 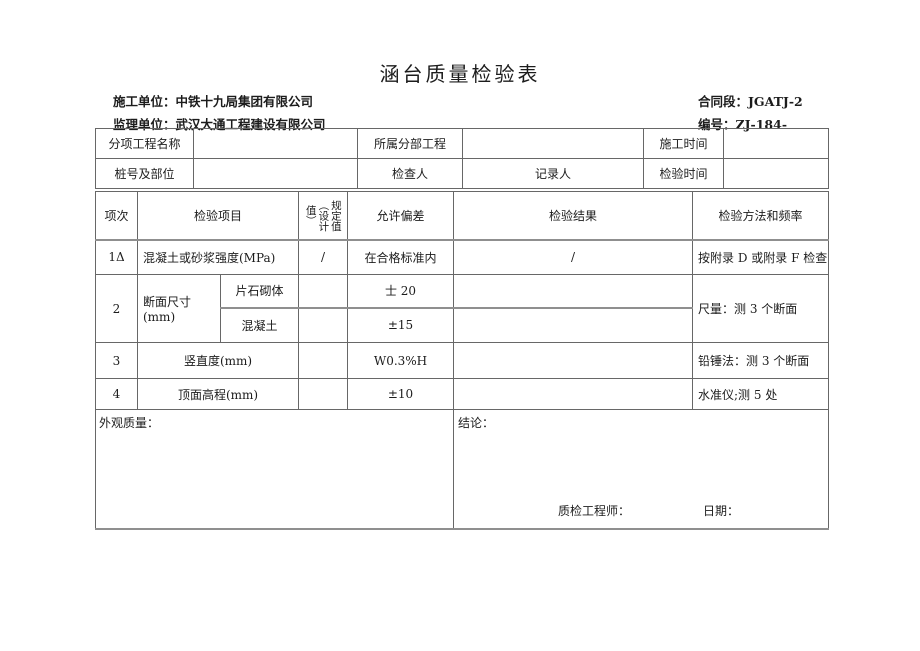 What do you see at coordinates (213, 101) in the screenshot?
I see `construction-unit-line: 施工单位：中铁十九局集团有限公司` at bounding box center [213, 101].